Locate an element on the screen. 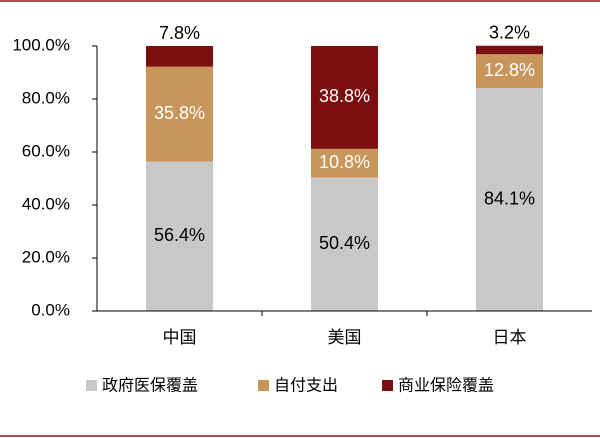  value-label: 84.1% is located at coordinates (509, 198).